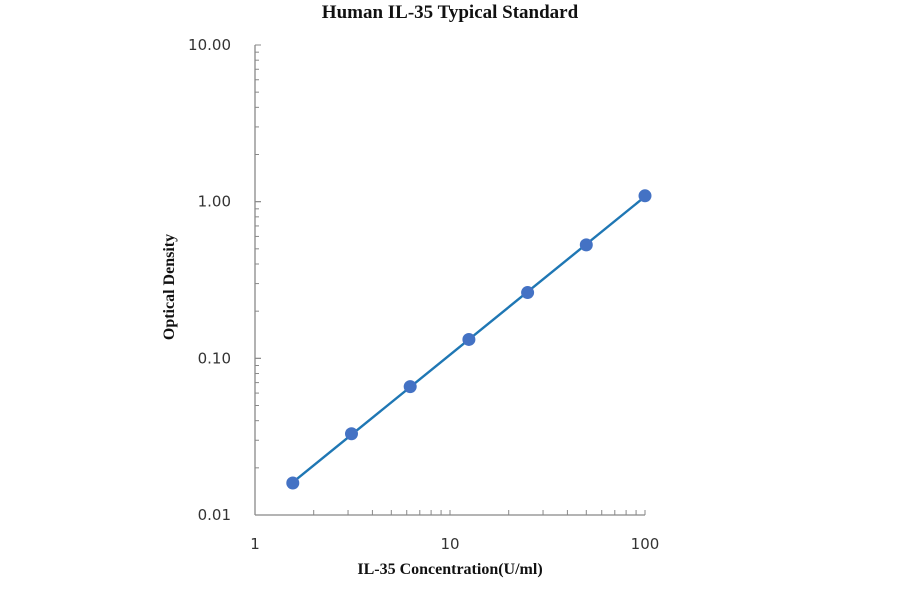 The image size is (900, 594). What do you see at coordinates (255, 544) in the screenshot?
I see `x-tick-label: 1` at bounding box center [255, 544].